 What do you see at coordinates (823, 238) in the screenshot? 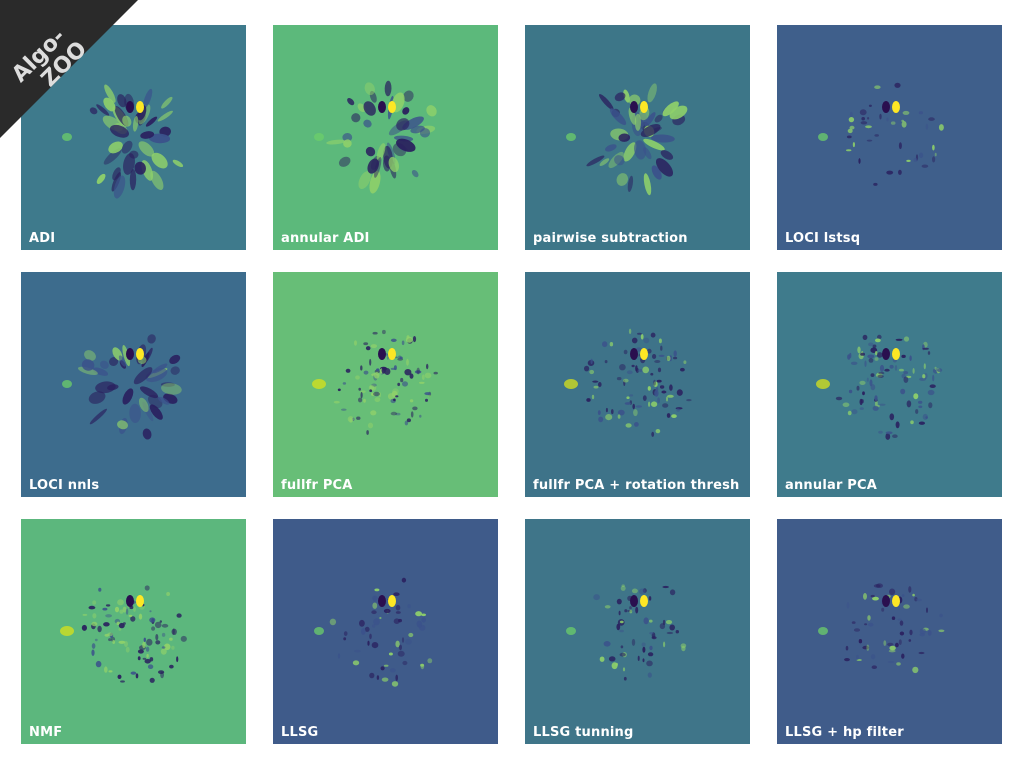
I see `panel-label: LOCI lstsq` at bounding box center [823, 238].